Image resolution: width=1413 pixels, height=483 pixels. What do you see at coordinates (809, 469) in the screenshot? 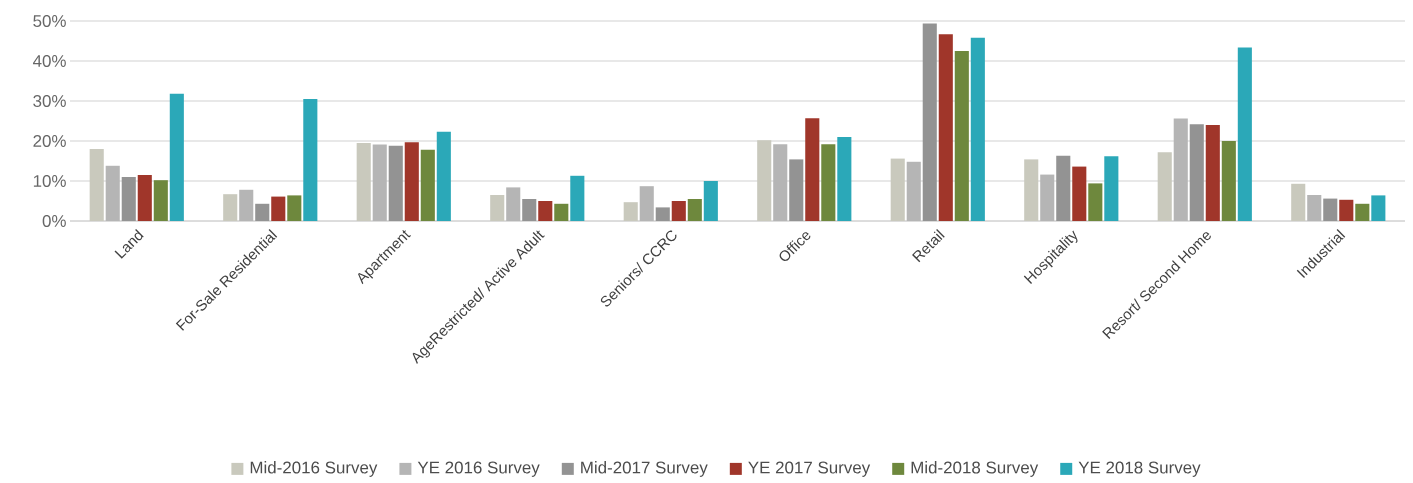
I see `legend-label: YE 2017 Survey` at bounding box center [809, 469].